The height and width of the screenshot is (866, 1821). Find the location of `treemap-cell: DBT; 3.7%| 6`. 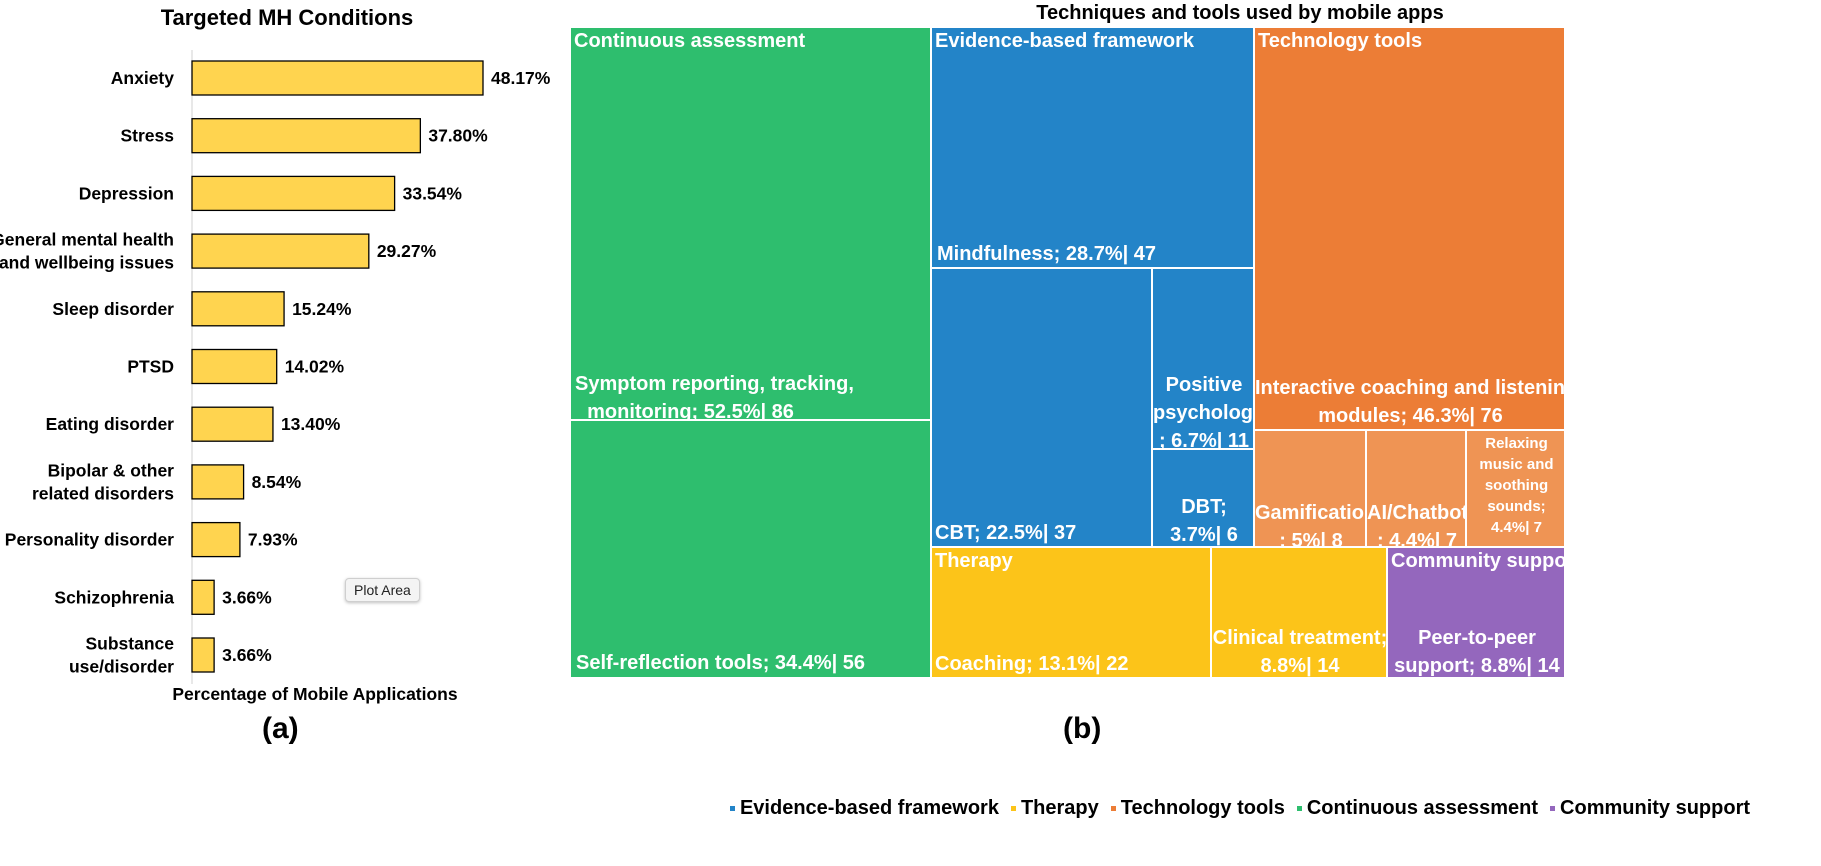

treemap-cell: DBT; 3.7%| 6 is located at coordinates (1203, 498).